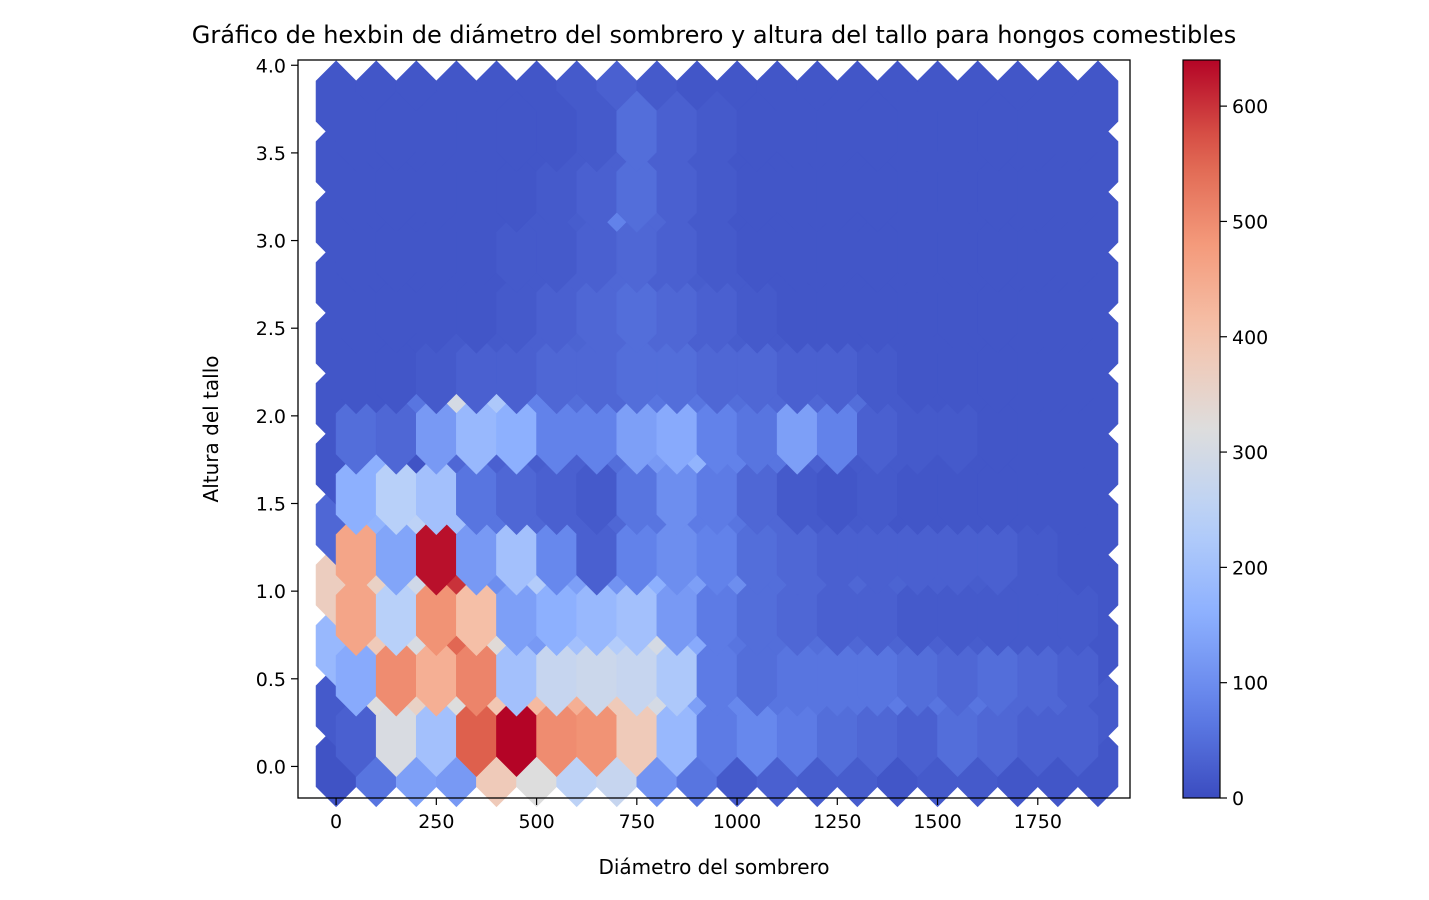  I want to click on x-tick-label: 1250, so click(837, 822).